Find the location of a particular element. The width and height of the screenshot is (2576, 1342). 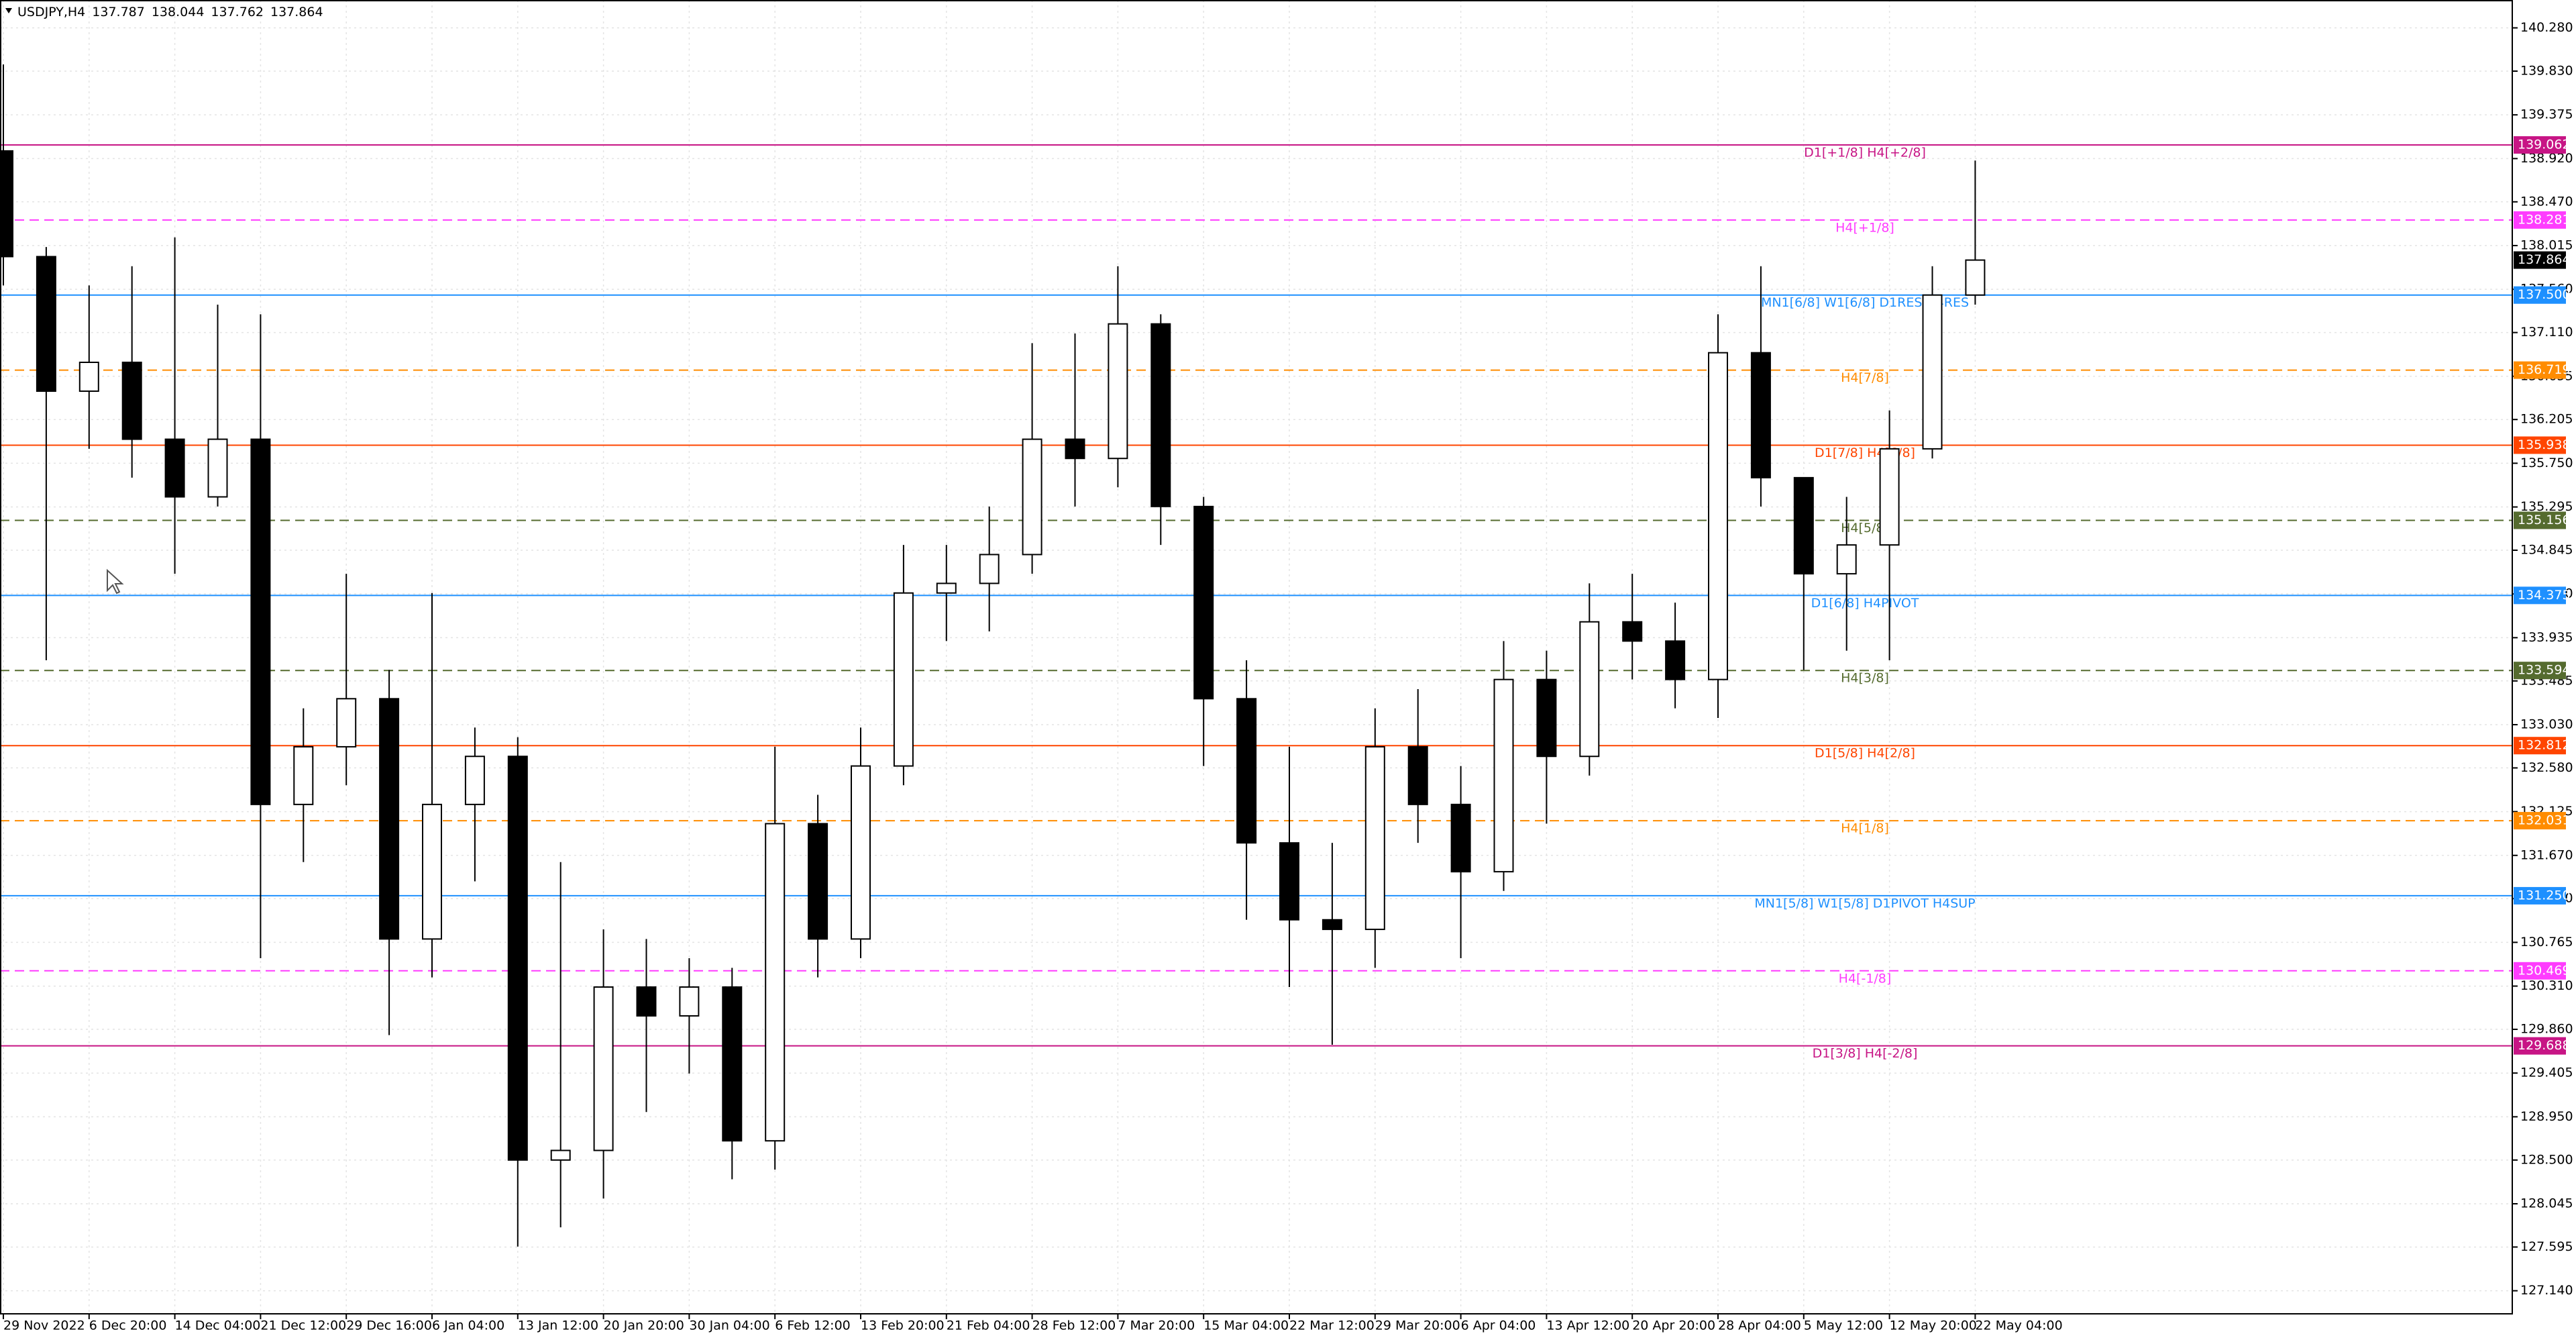

x-tick-label: 14 Dec 04:00 is located at coordinates (218, 1326).